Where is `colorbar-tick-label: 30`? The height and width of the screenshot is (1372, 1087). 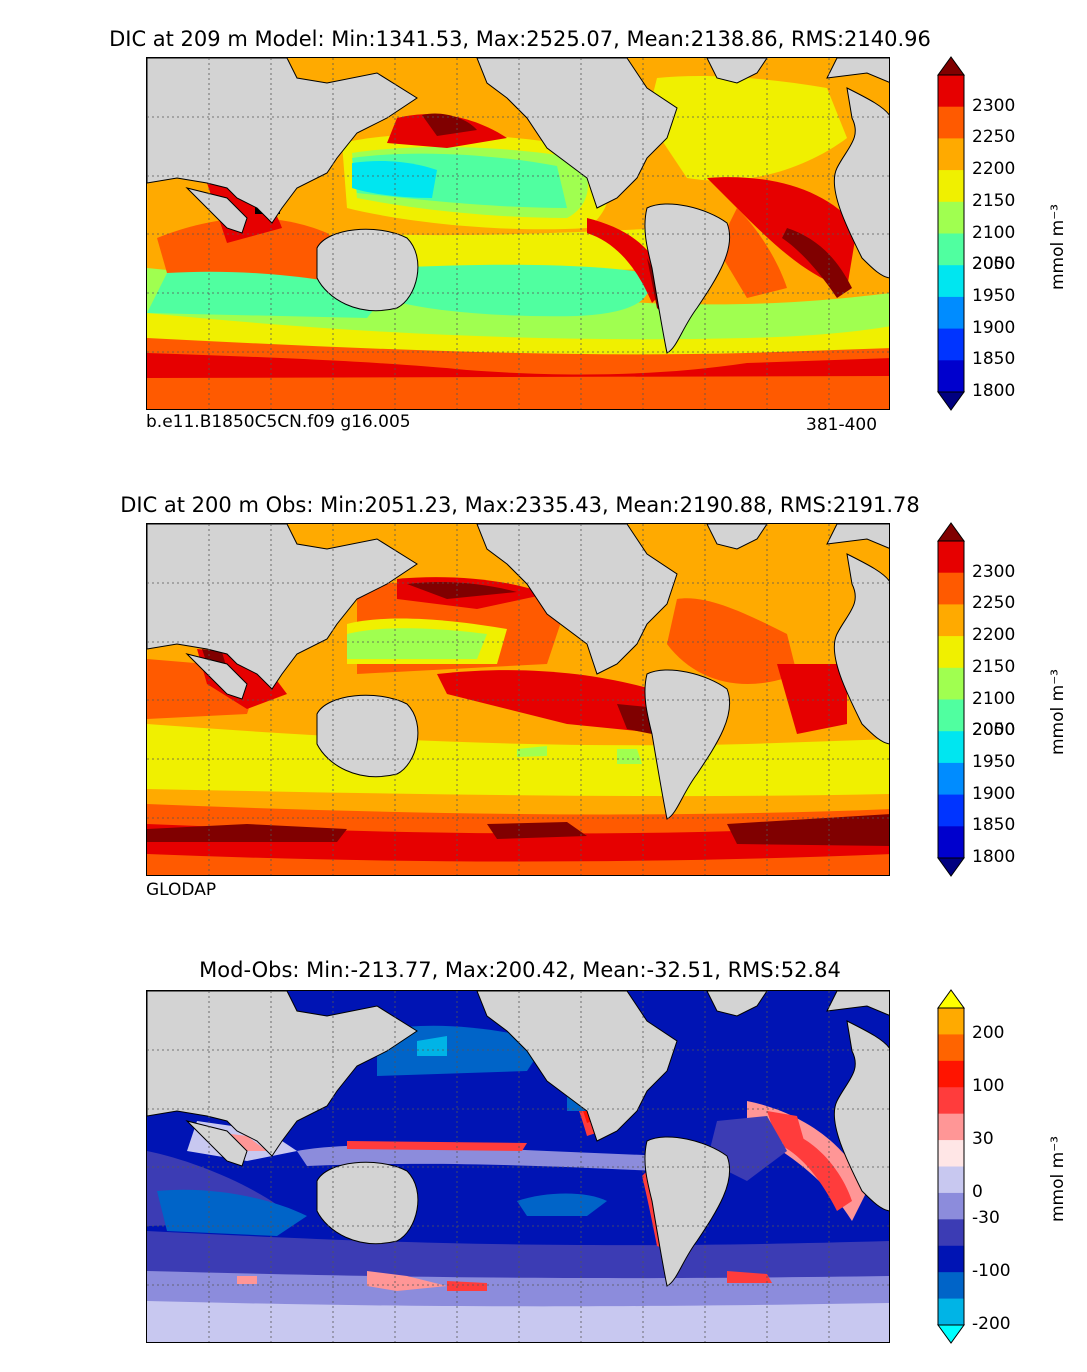
colorbar-tick-label: 30 is located at coordinates (983, 1139).